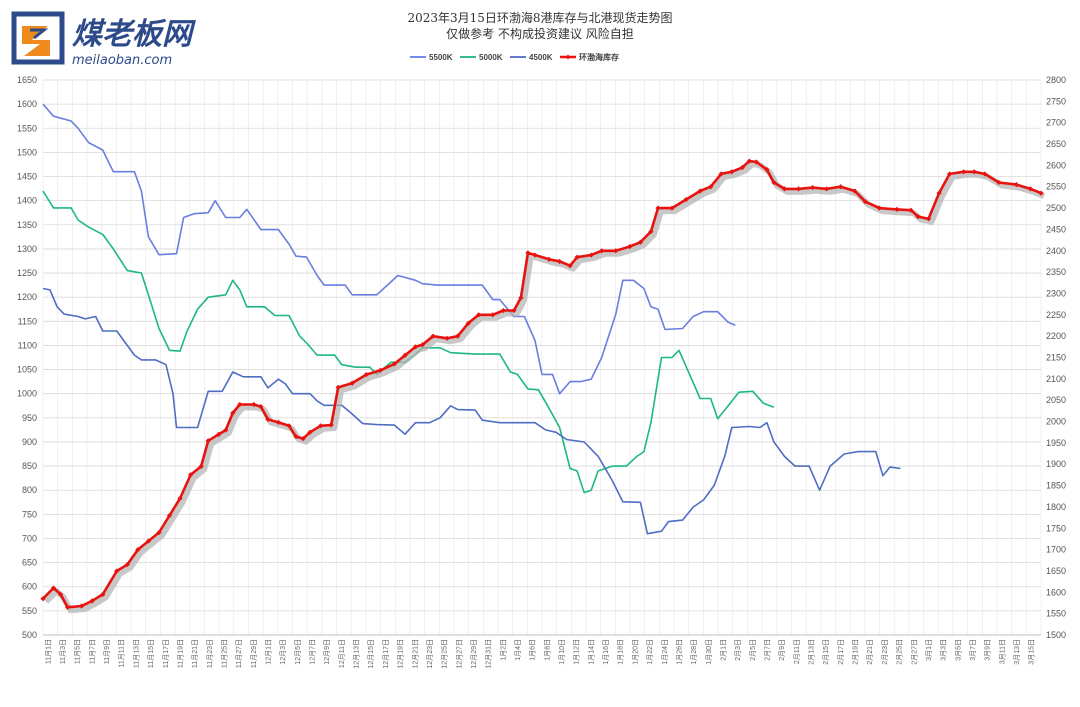 This screenshot has height=707, width=1080. Describe the element at coordinates (885, 652) in the screenshot. I see `x-tick-label: 2月23日` at that location.